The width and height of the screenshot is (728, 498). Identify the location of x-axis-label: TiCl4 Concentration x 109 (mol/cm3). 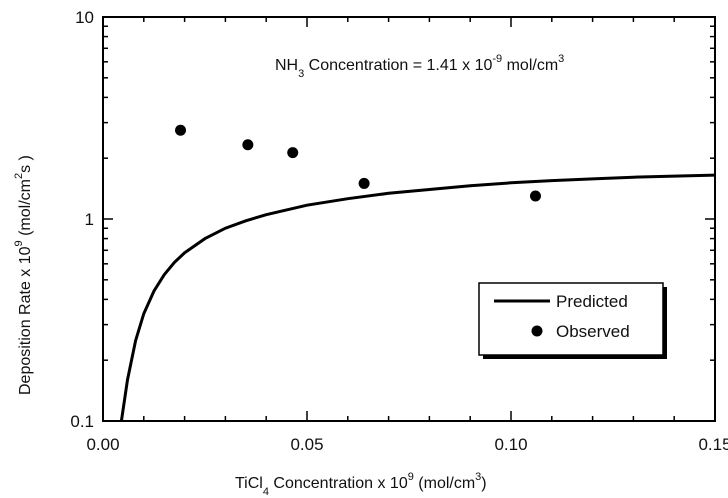
(361, 484).